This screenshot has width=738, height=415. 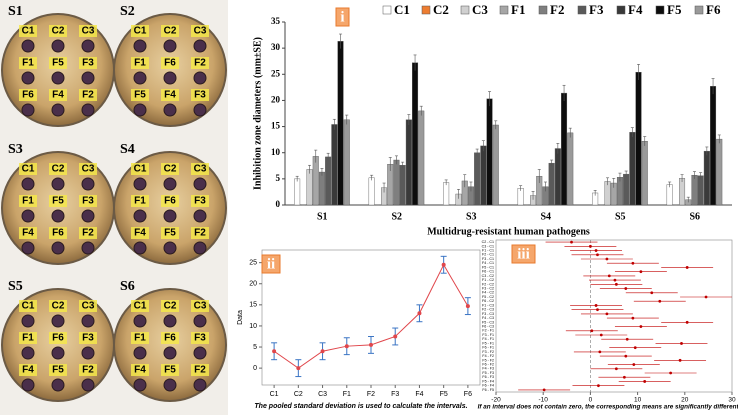 What do you see at coordinates (523, 254) in the screenshot?
I see `panel-label-bg` at bounding box center [523, 254].